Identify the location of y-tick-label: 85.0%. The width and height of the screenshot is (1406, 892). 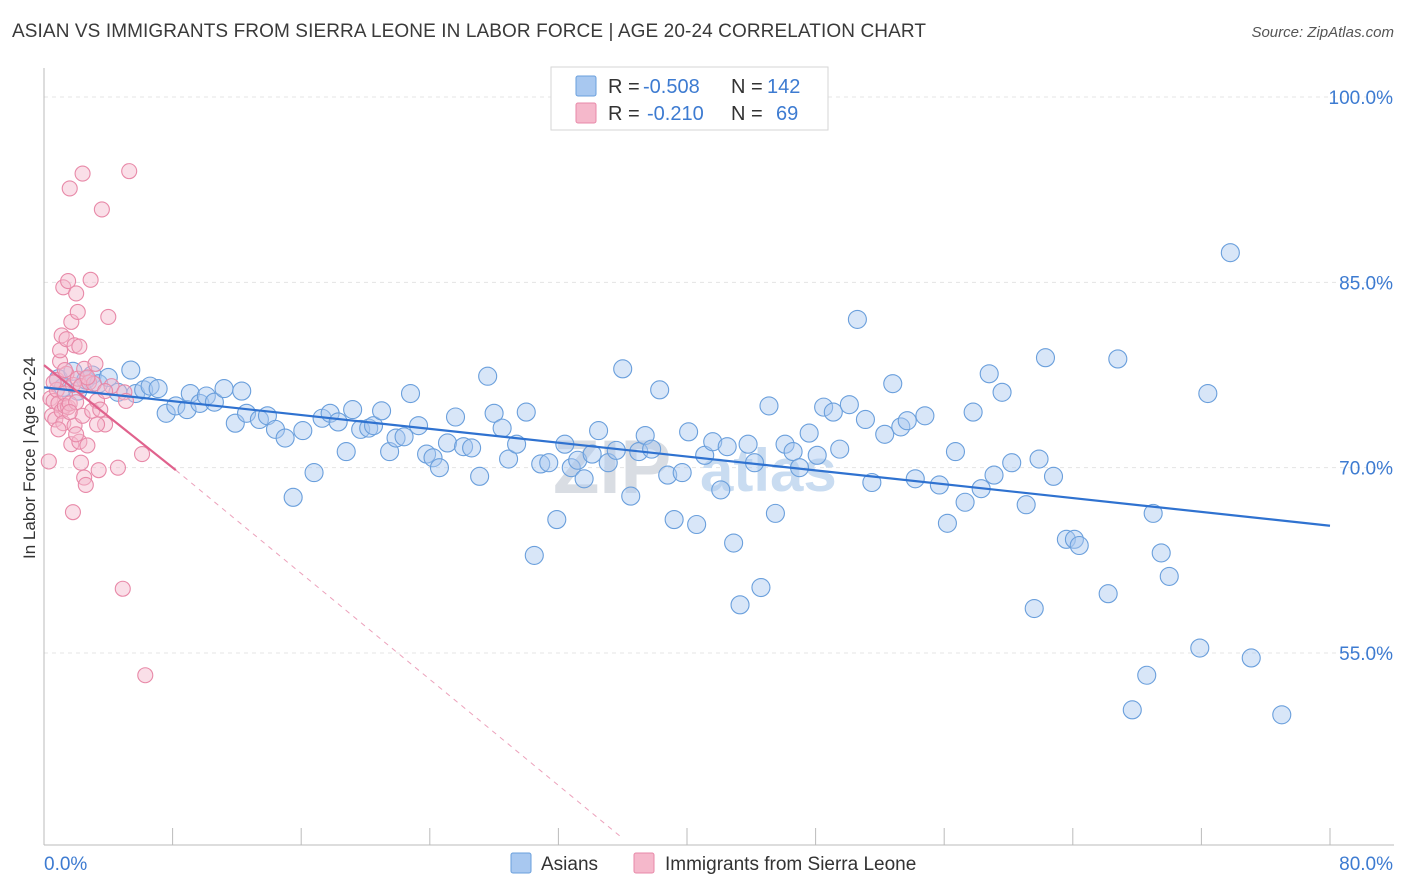
(1366, 283).